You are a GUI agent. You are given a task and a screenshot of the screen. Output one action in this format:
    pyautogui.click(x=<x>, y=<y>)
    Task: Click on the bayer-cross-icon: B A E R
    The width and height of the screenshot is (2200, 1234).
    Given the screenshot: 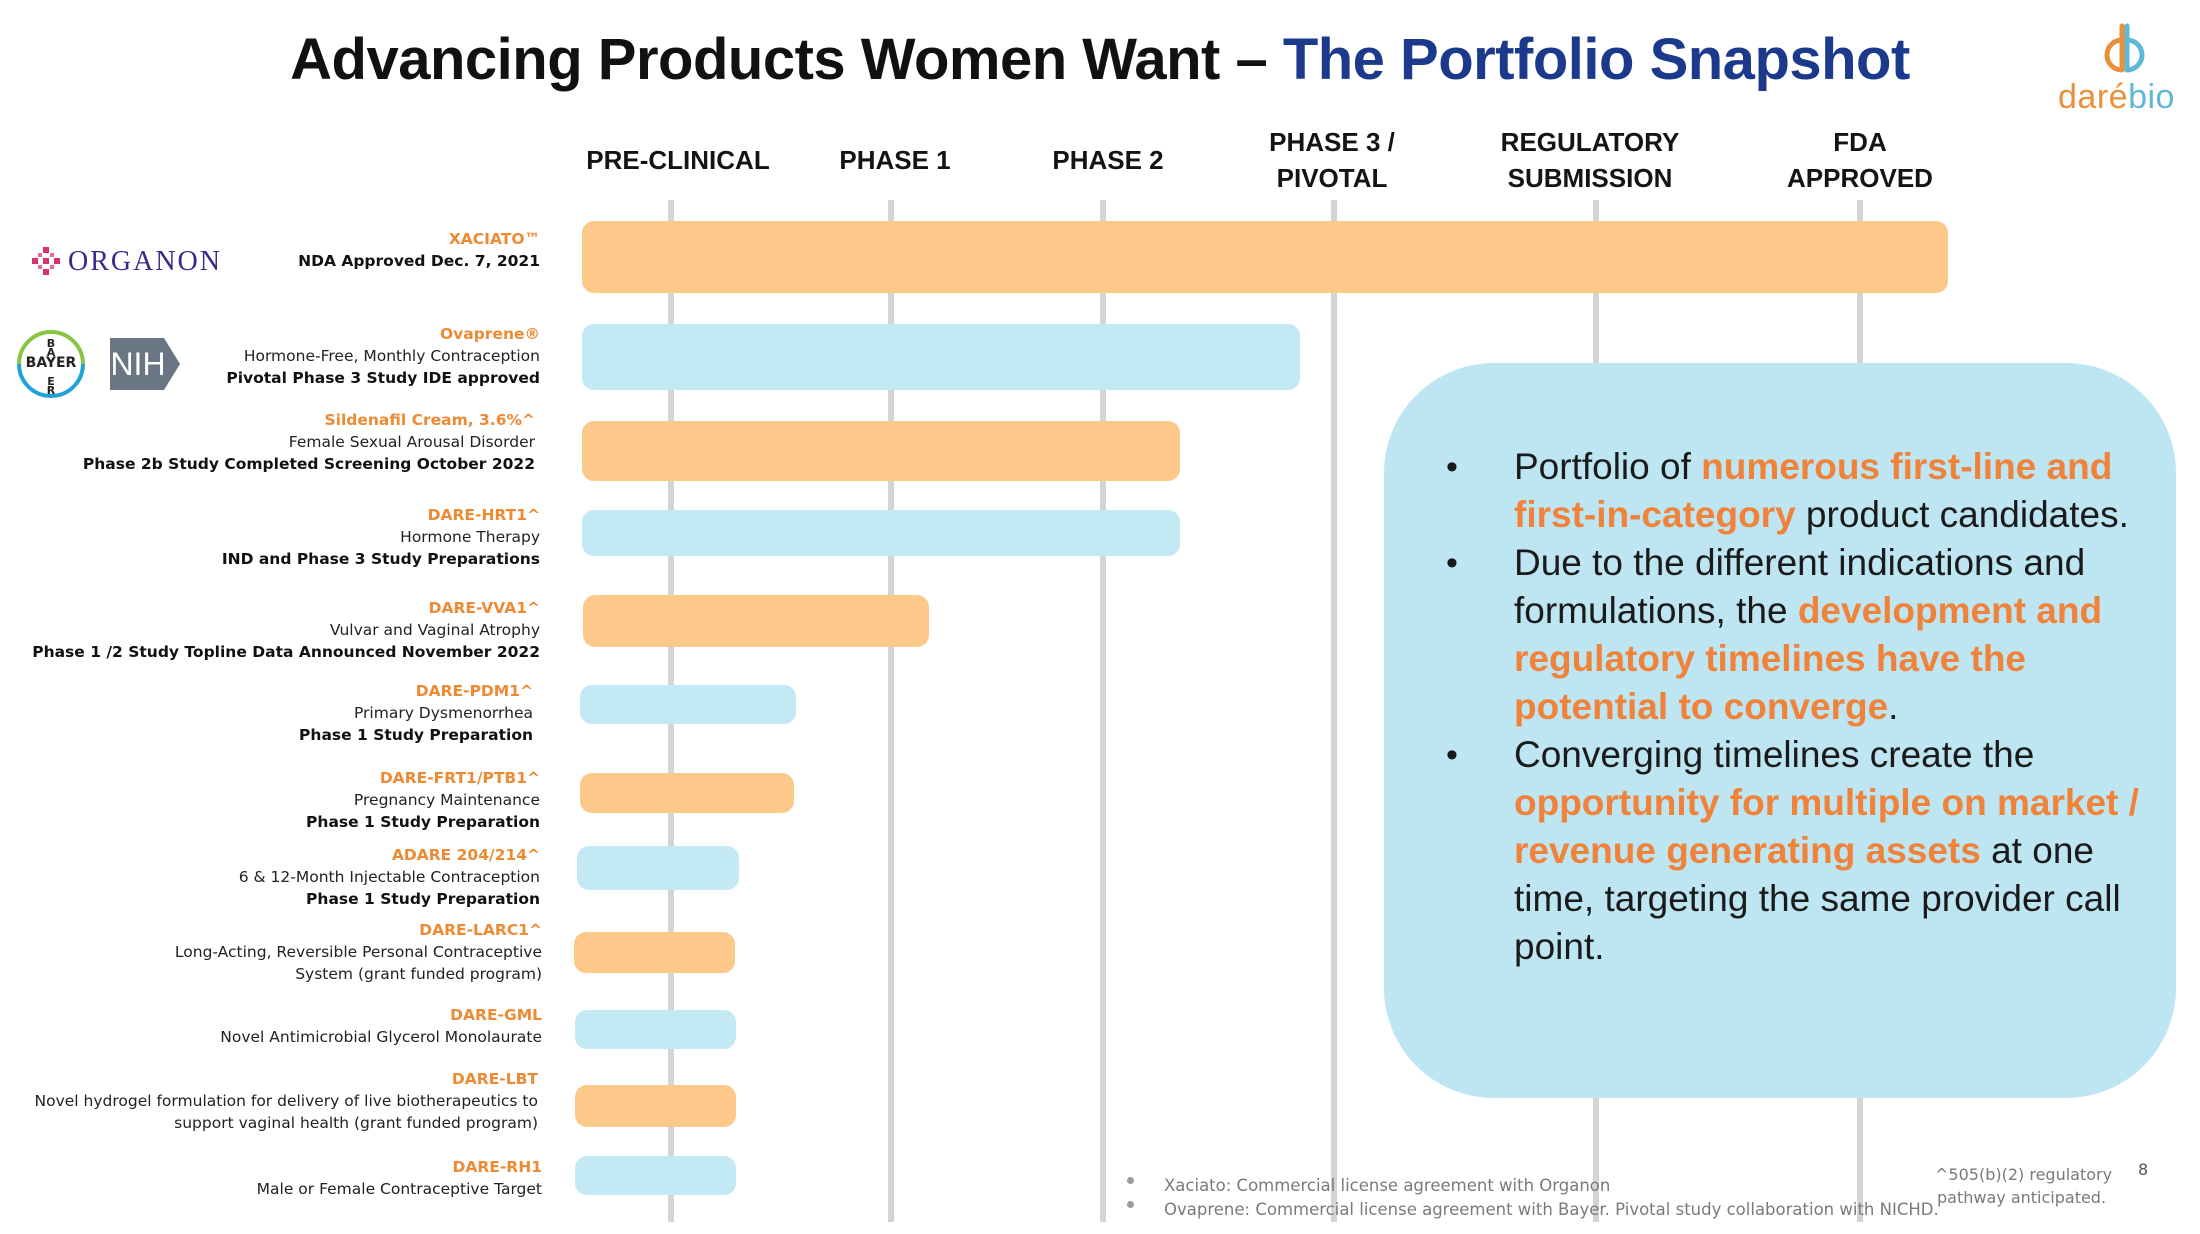 What is the action you would take?
    pyautogui.click(x=51, y=364)
    